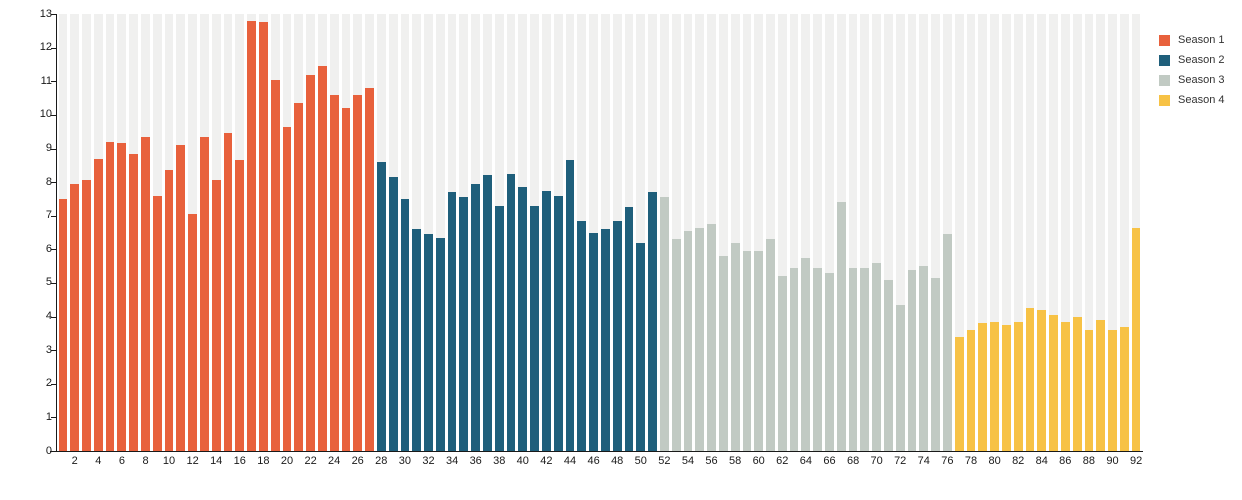  I want to click on y-axis-label: 3, so click(48, 349).